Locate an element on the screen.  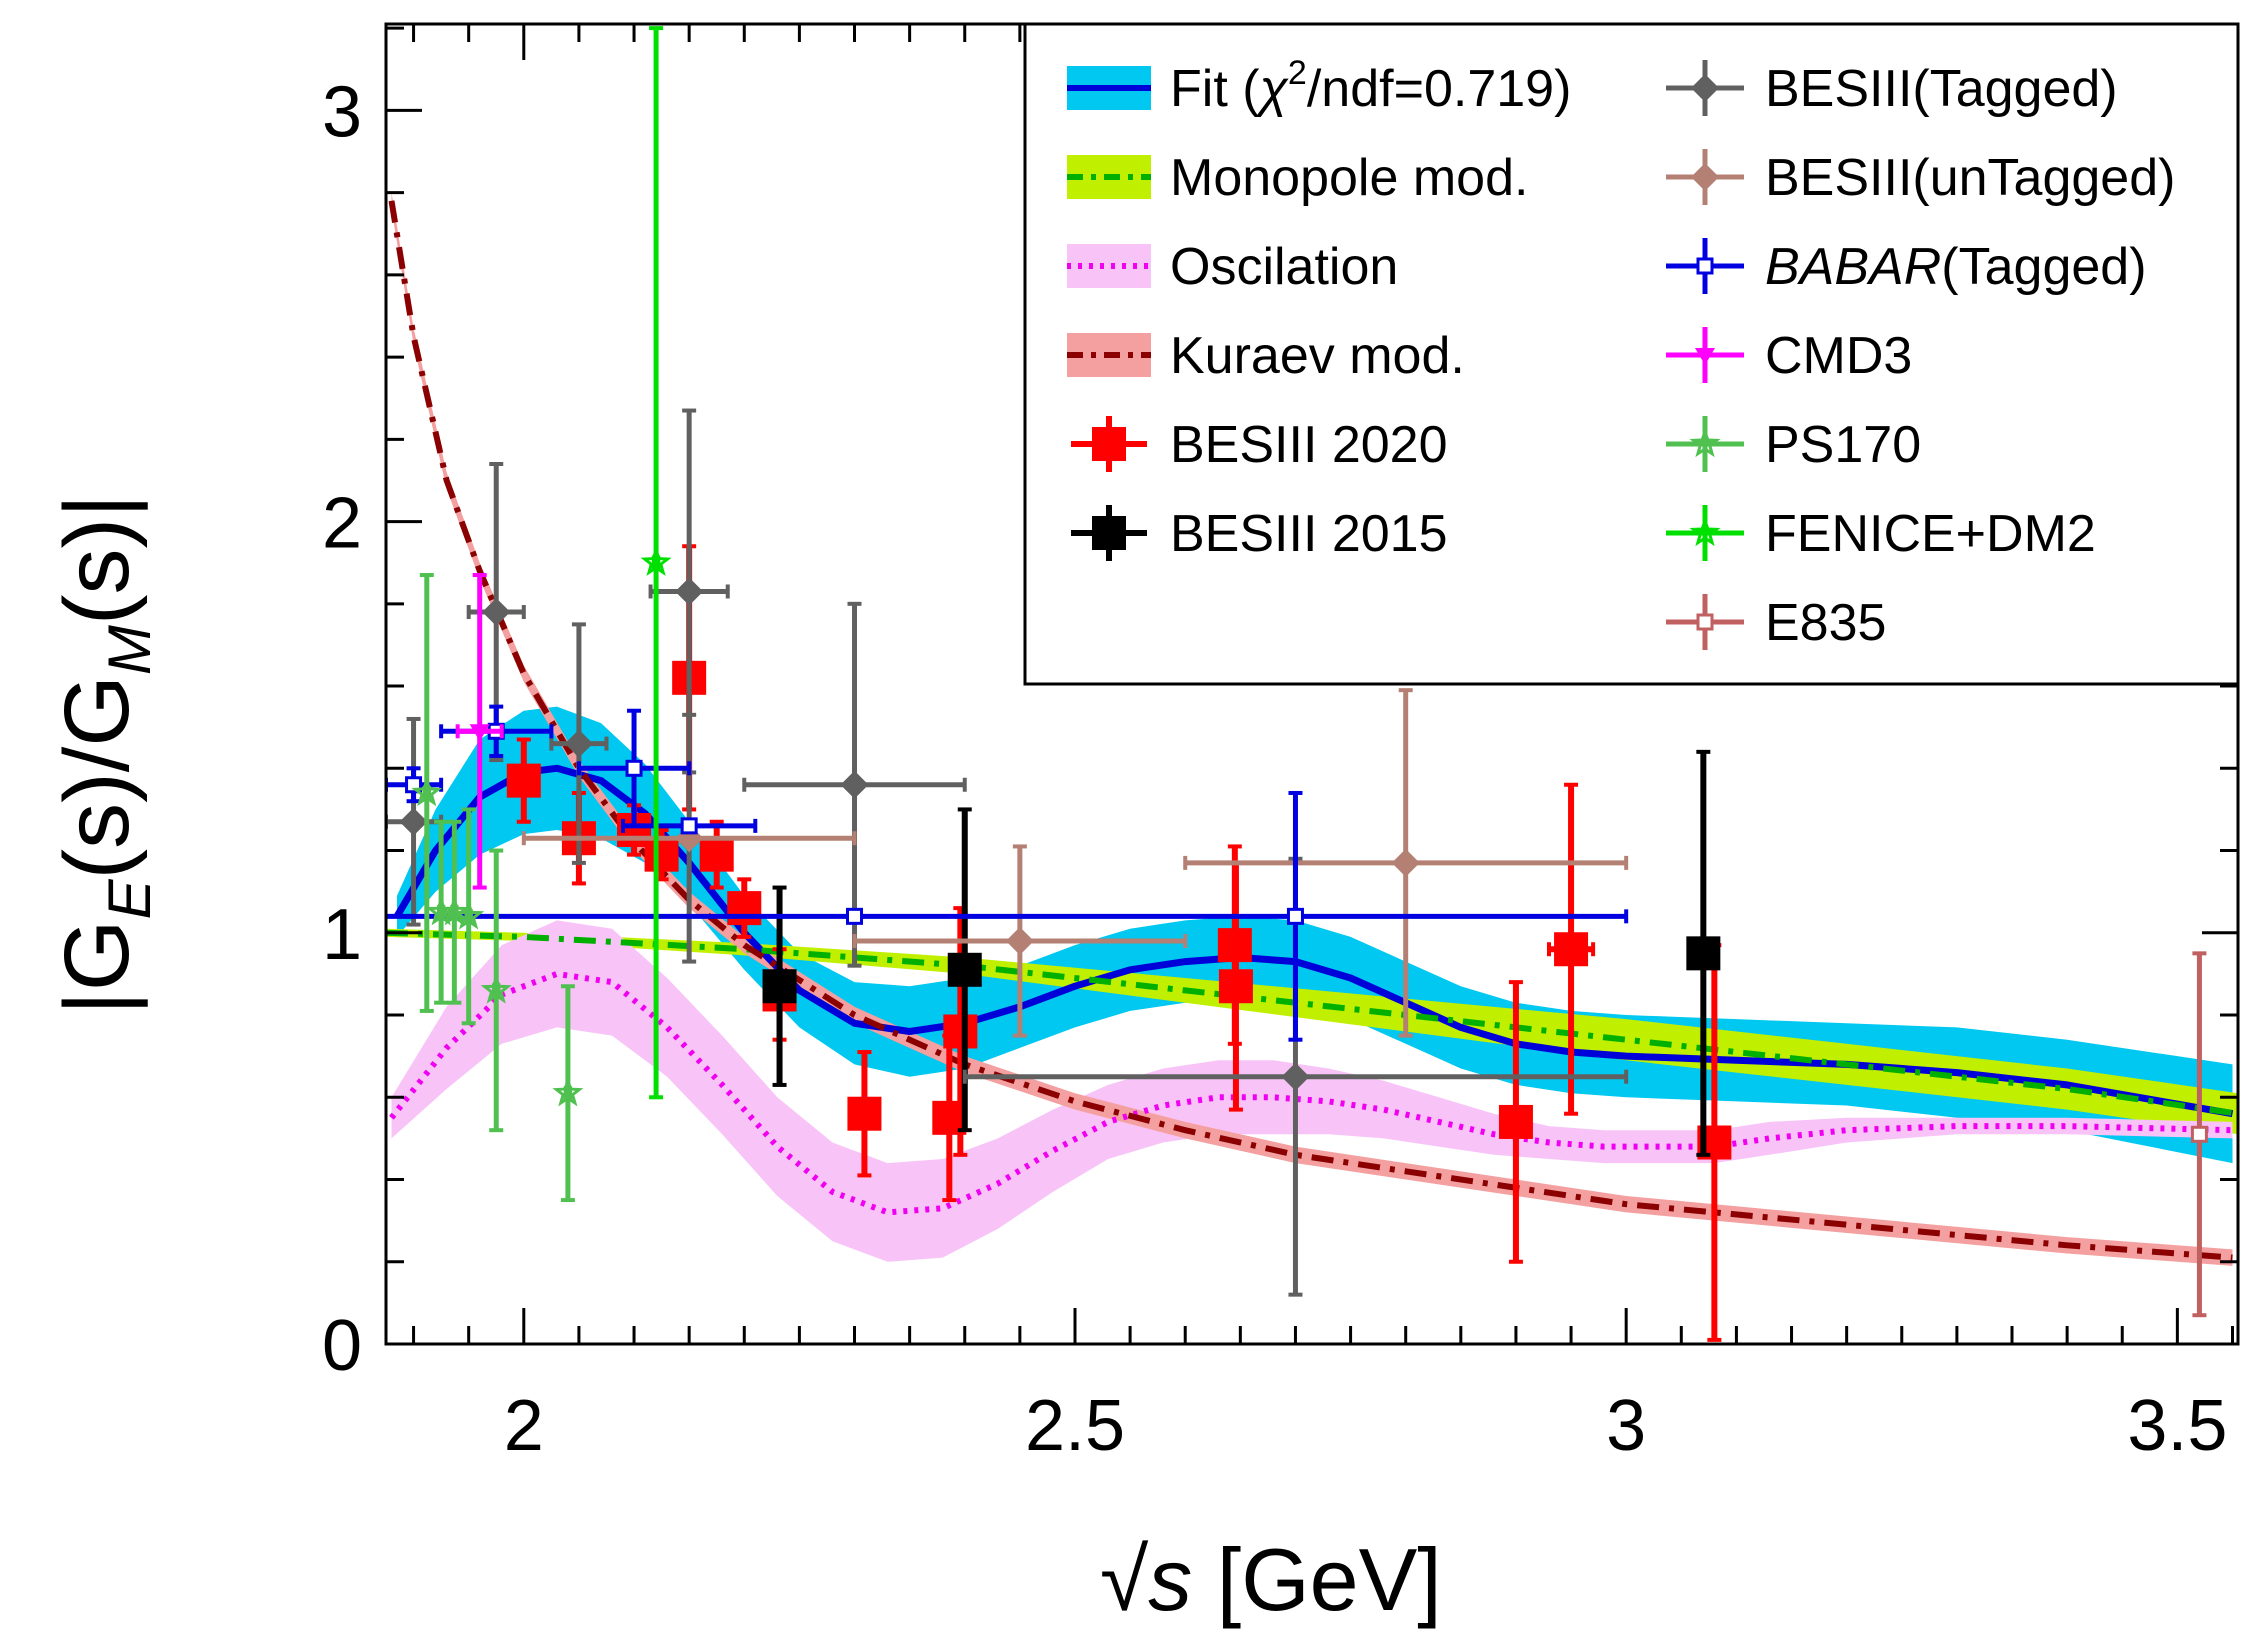
x-tick-label: 2 is located at coordinates (524, 1426).